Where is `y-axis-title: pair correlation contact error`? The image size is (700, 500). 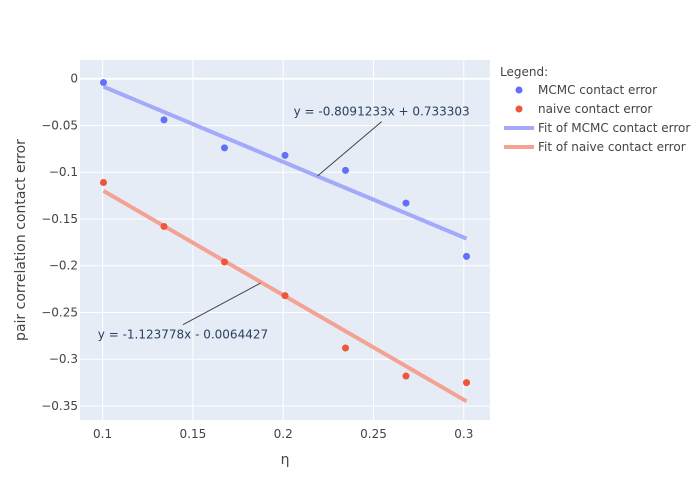
y-axis-title: pair correlation contact error is located at coordinates (21, 240).